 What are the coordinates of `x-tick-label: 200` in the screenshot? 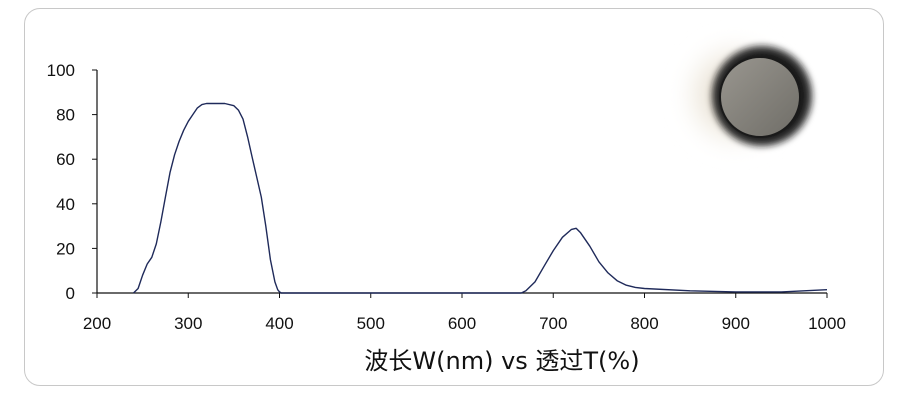 It's located at (97, 323).